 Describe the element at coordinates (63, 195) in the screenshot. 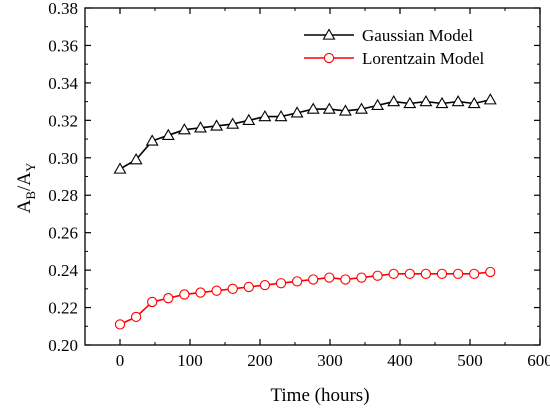

I see `y-tick-label: 0.28` at that location.